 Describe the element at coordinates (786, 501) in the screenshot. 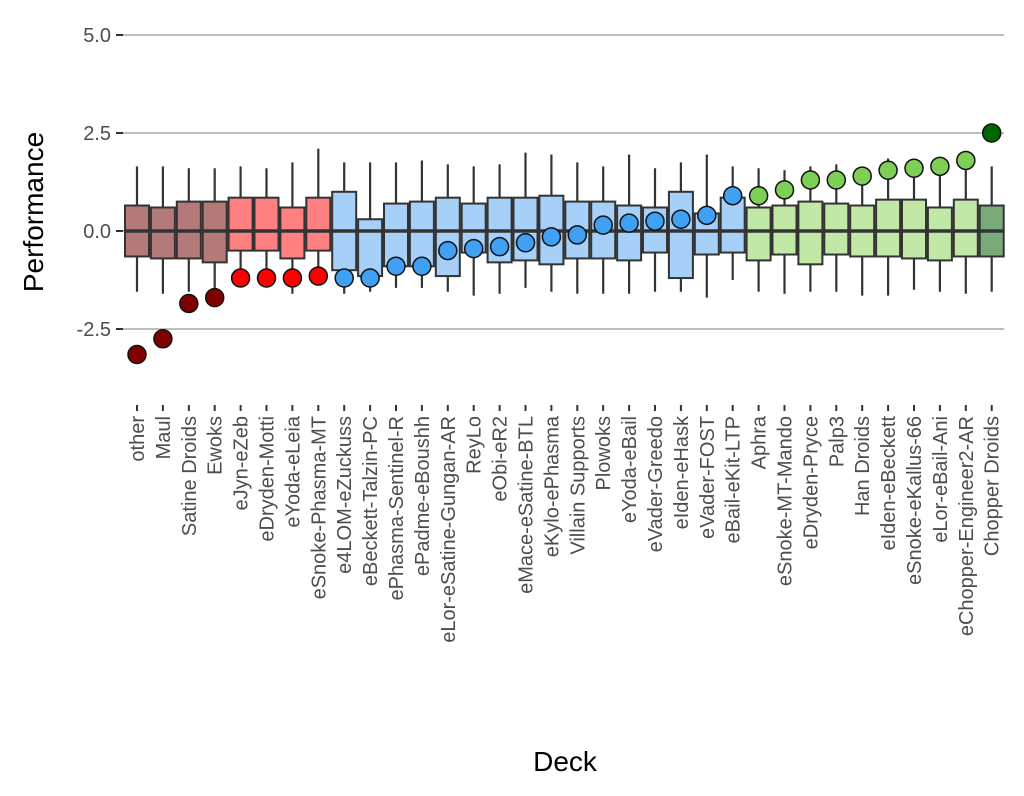

I see `x-tick-label: eSnoke-MT-Mando` at that location.